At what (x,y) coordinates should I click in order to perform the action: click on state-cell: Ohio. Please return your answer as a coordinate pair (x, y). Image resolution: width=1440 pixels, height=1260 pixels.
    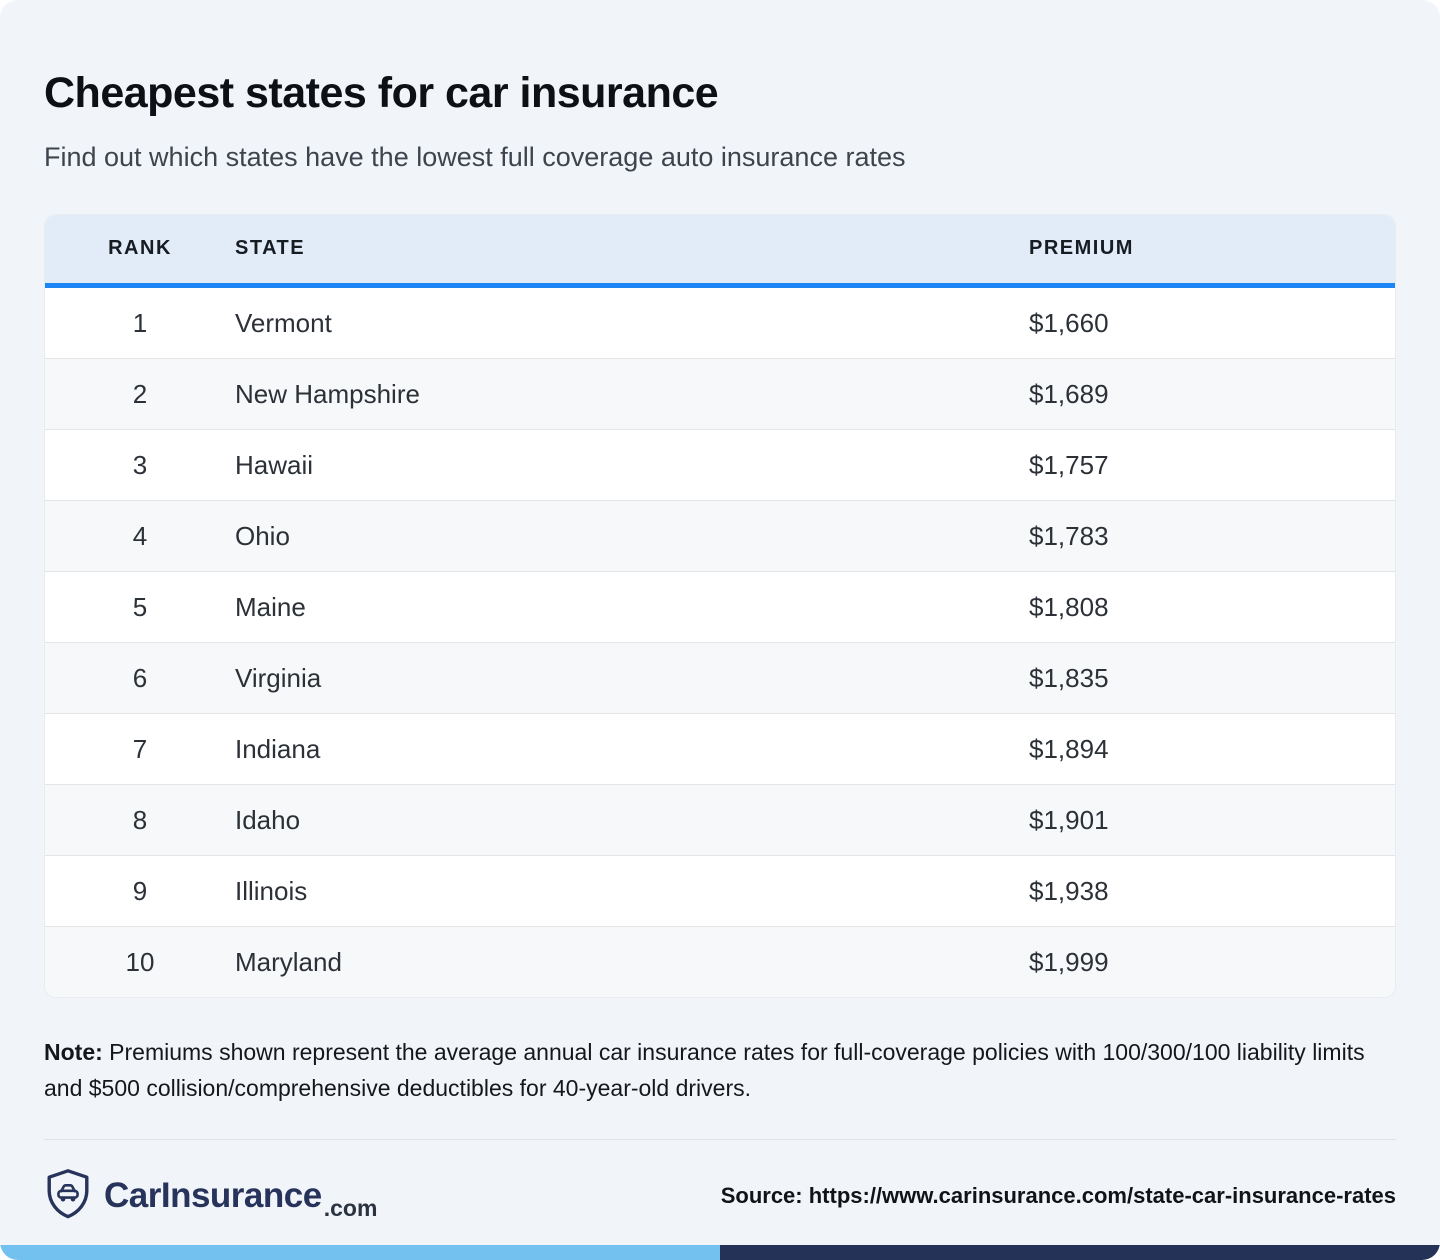
    Looking at the image, I should click on (262, 535).